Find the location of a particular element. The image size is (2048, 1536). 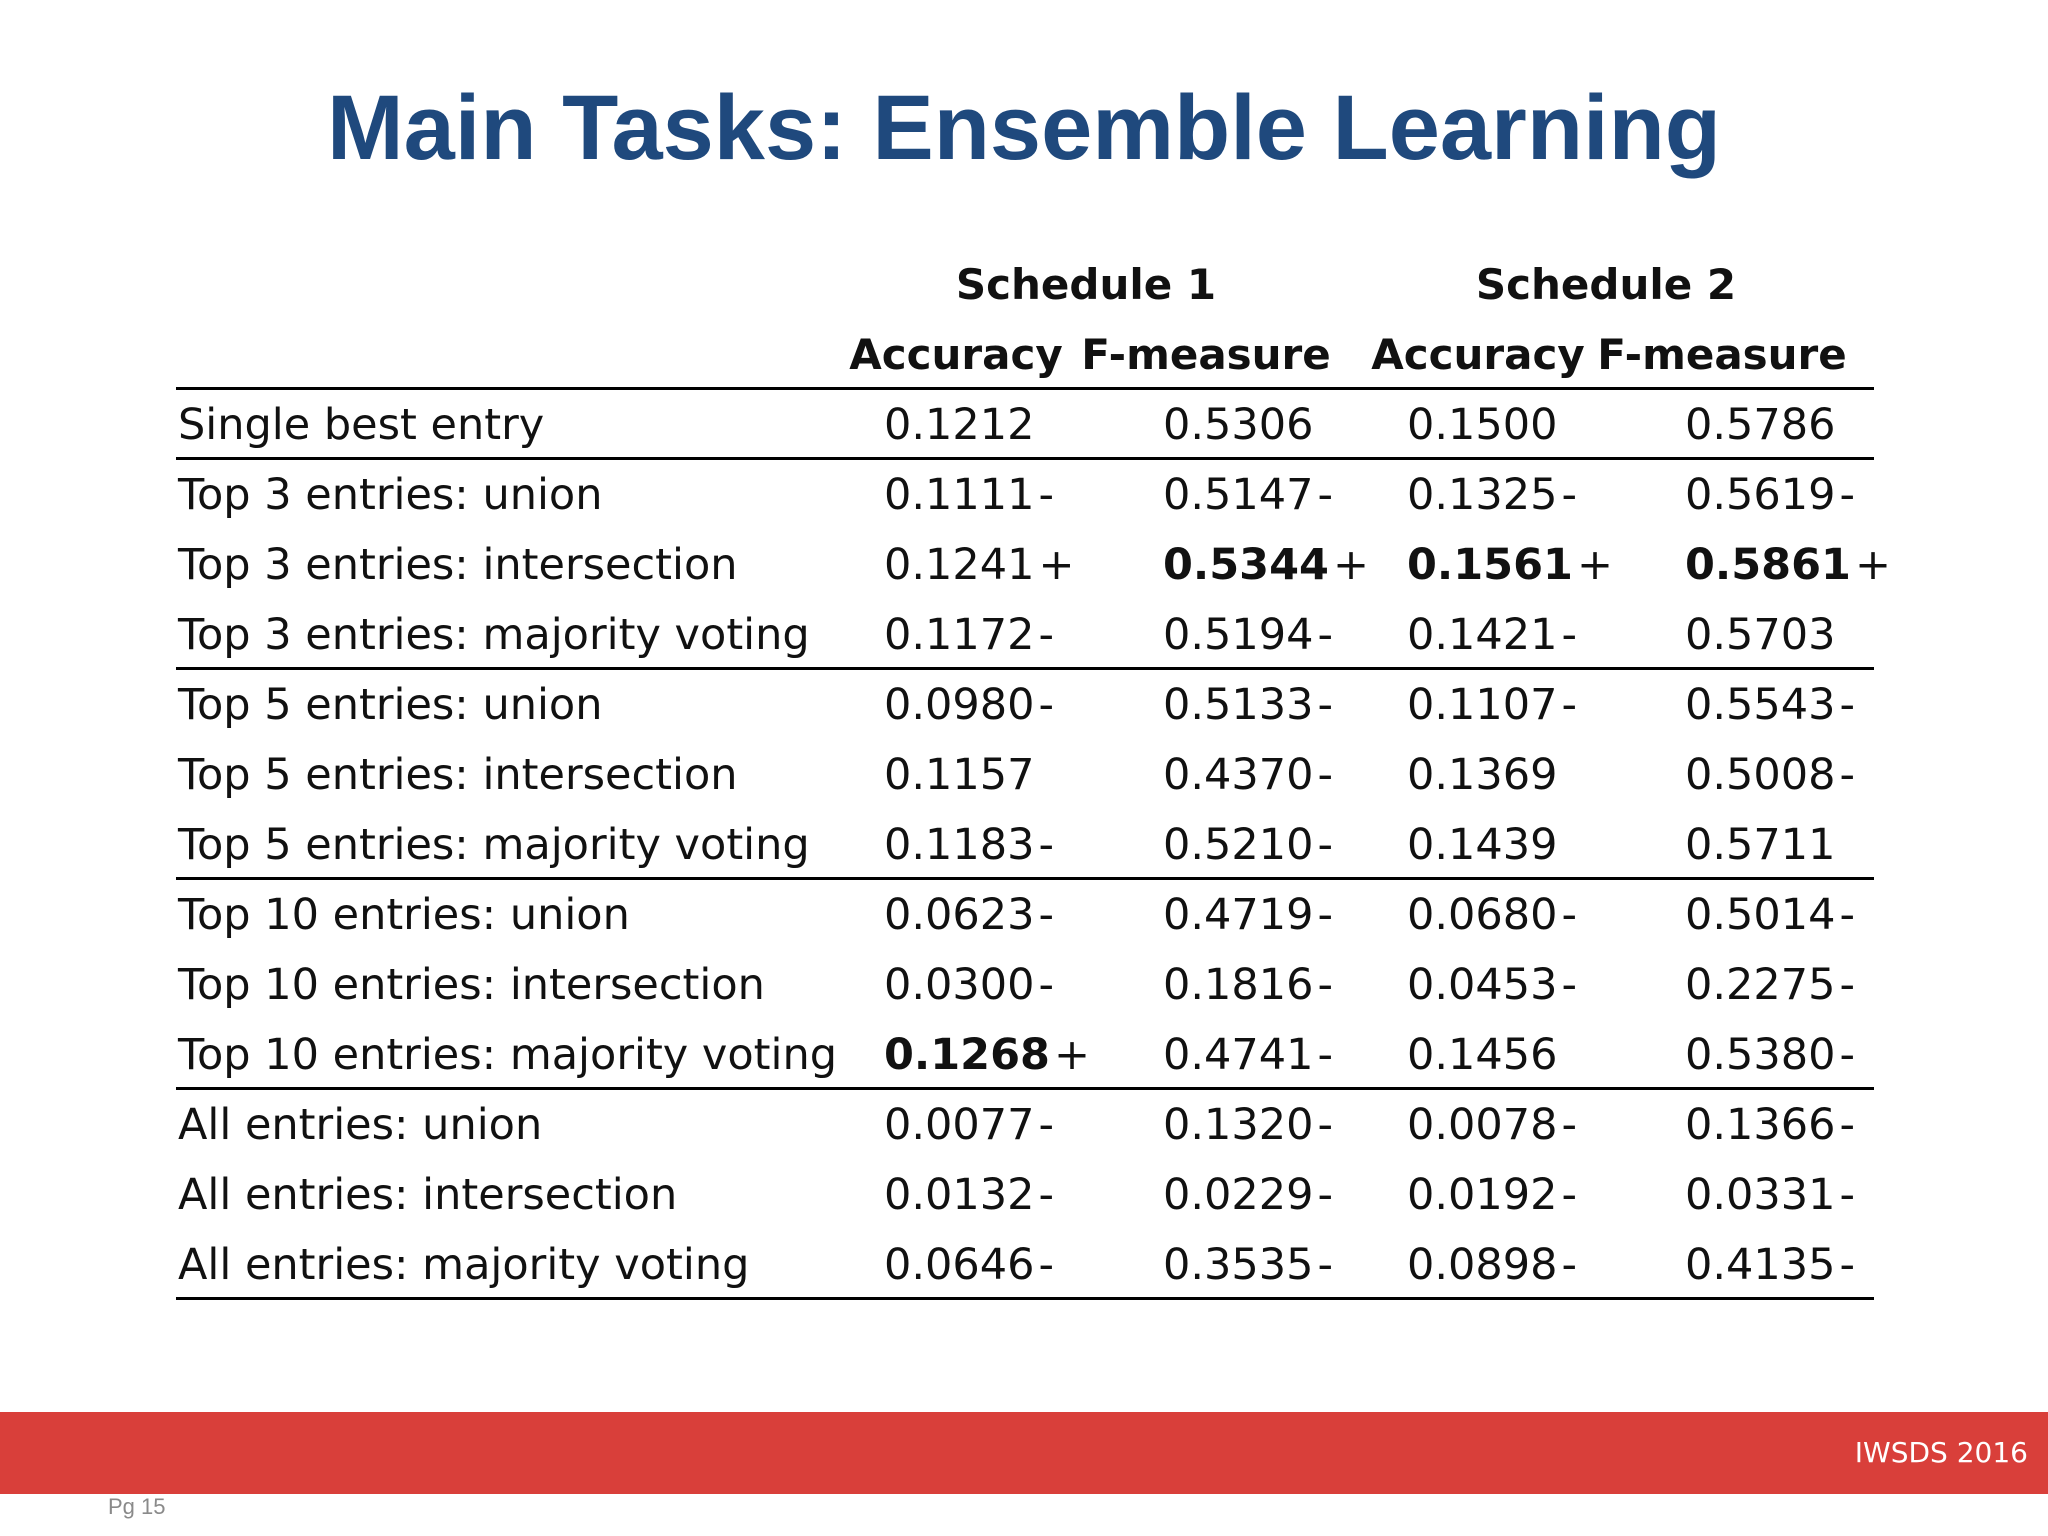

schedule-2-header: Schedule 2 is located at coordinates (1606, 284).